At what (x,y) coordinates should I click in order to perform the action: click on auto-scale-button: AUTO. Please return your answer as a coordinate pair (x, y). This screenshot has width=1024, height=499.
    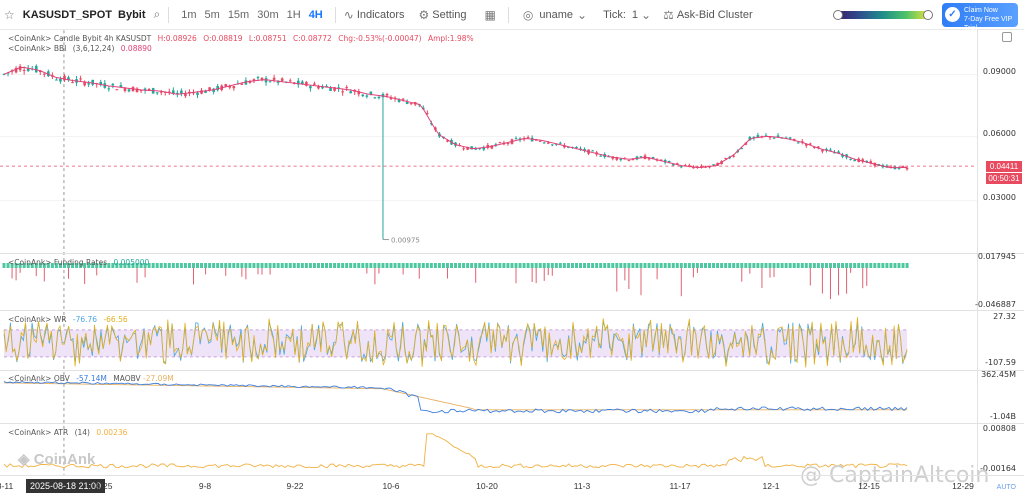
    Looking at the image, I should click on (1006, 487).